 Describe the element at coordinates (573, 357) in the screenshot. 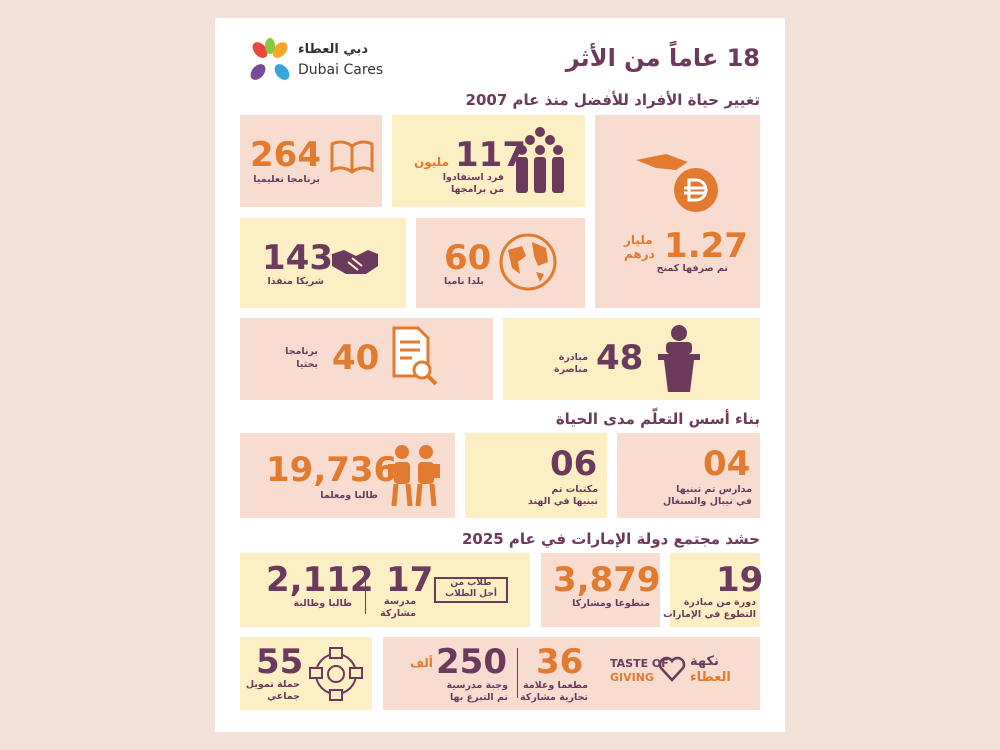

I see `tile-label: مبادرة` at that location.